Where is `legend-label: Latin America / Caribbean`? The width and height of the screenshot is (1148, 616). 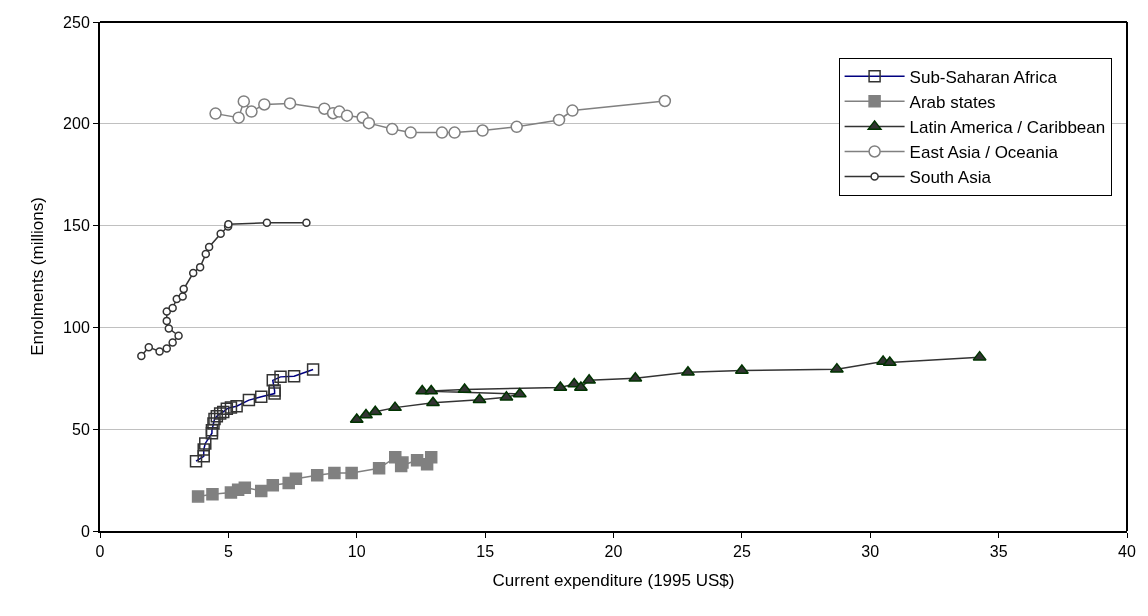
legend-label: Latin America / Caribbean is located at coordinates (1007, 128).